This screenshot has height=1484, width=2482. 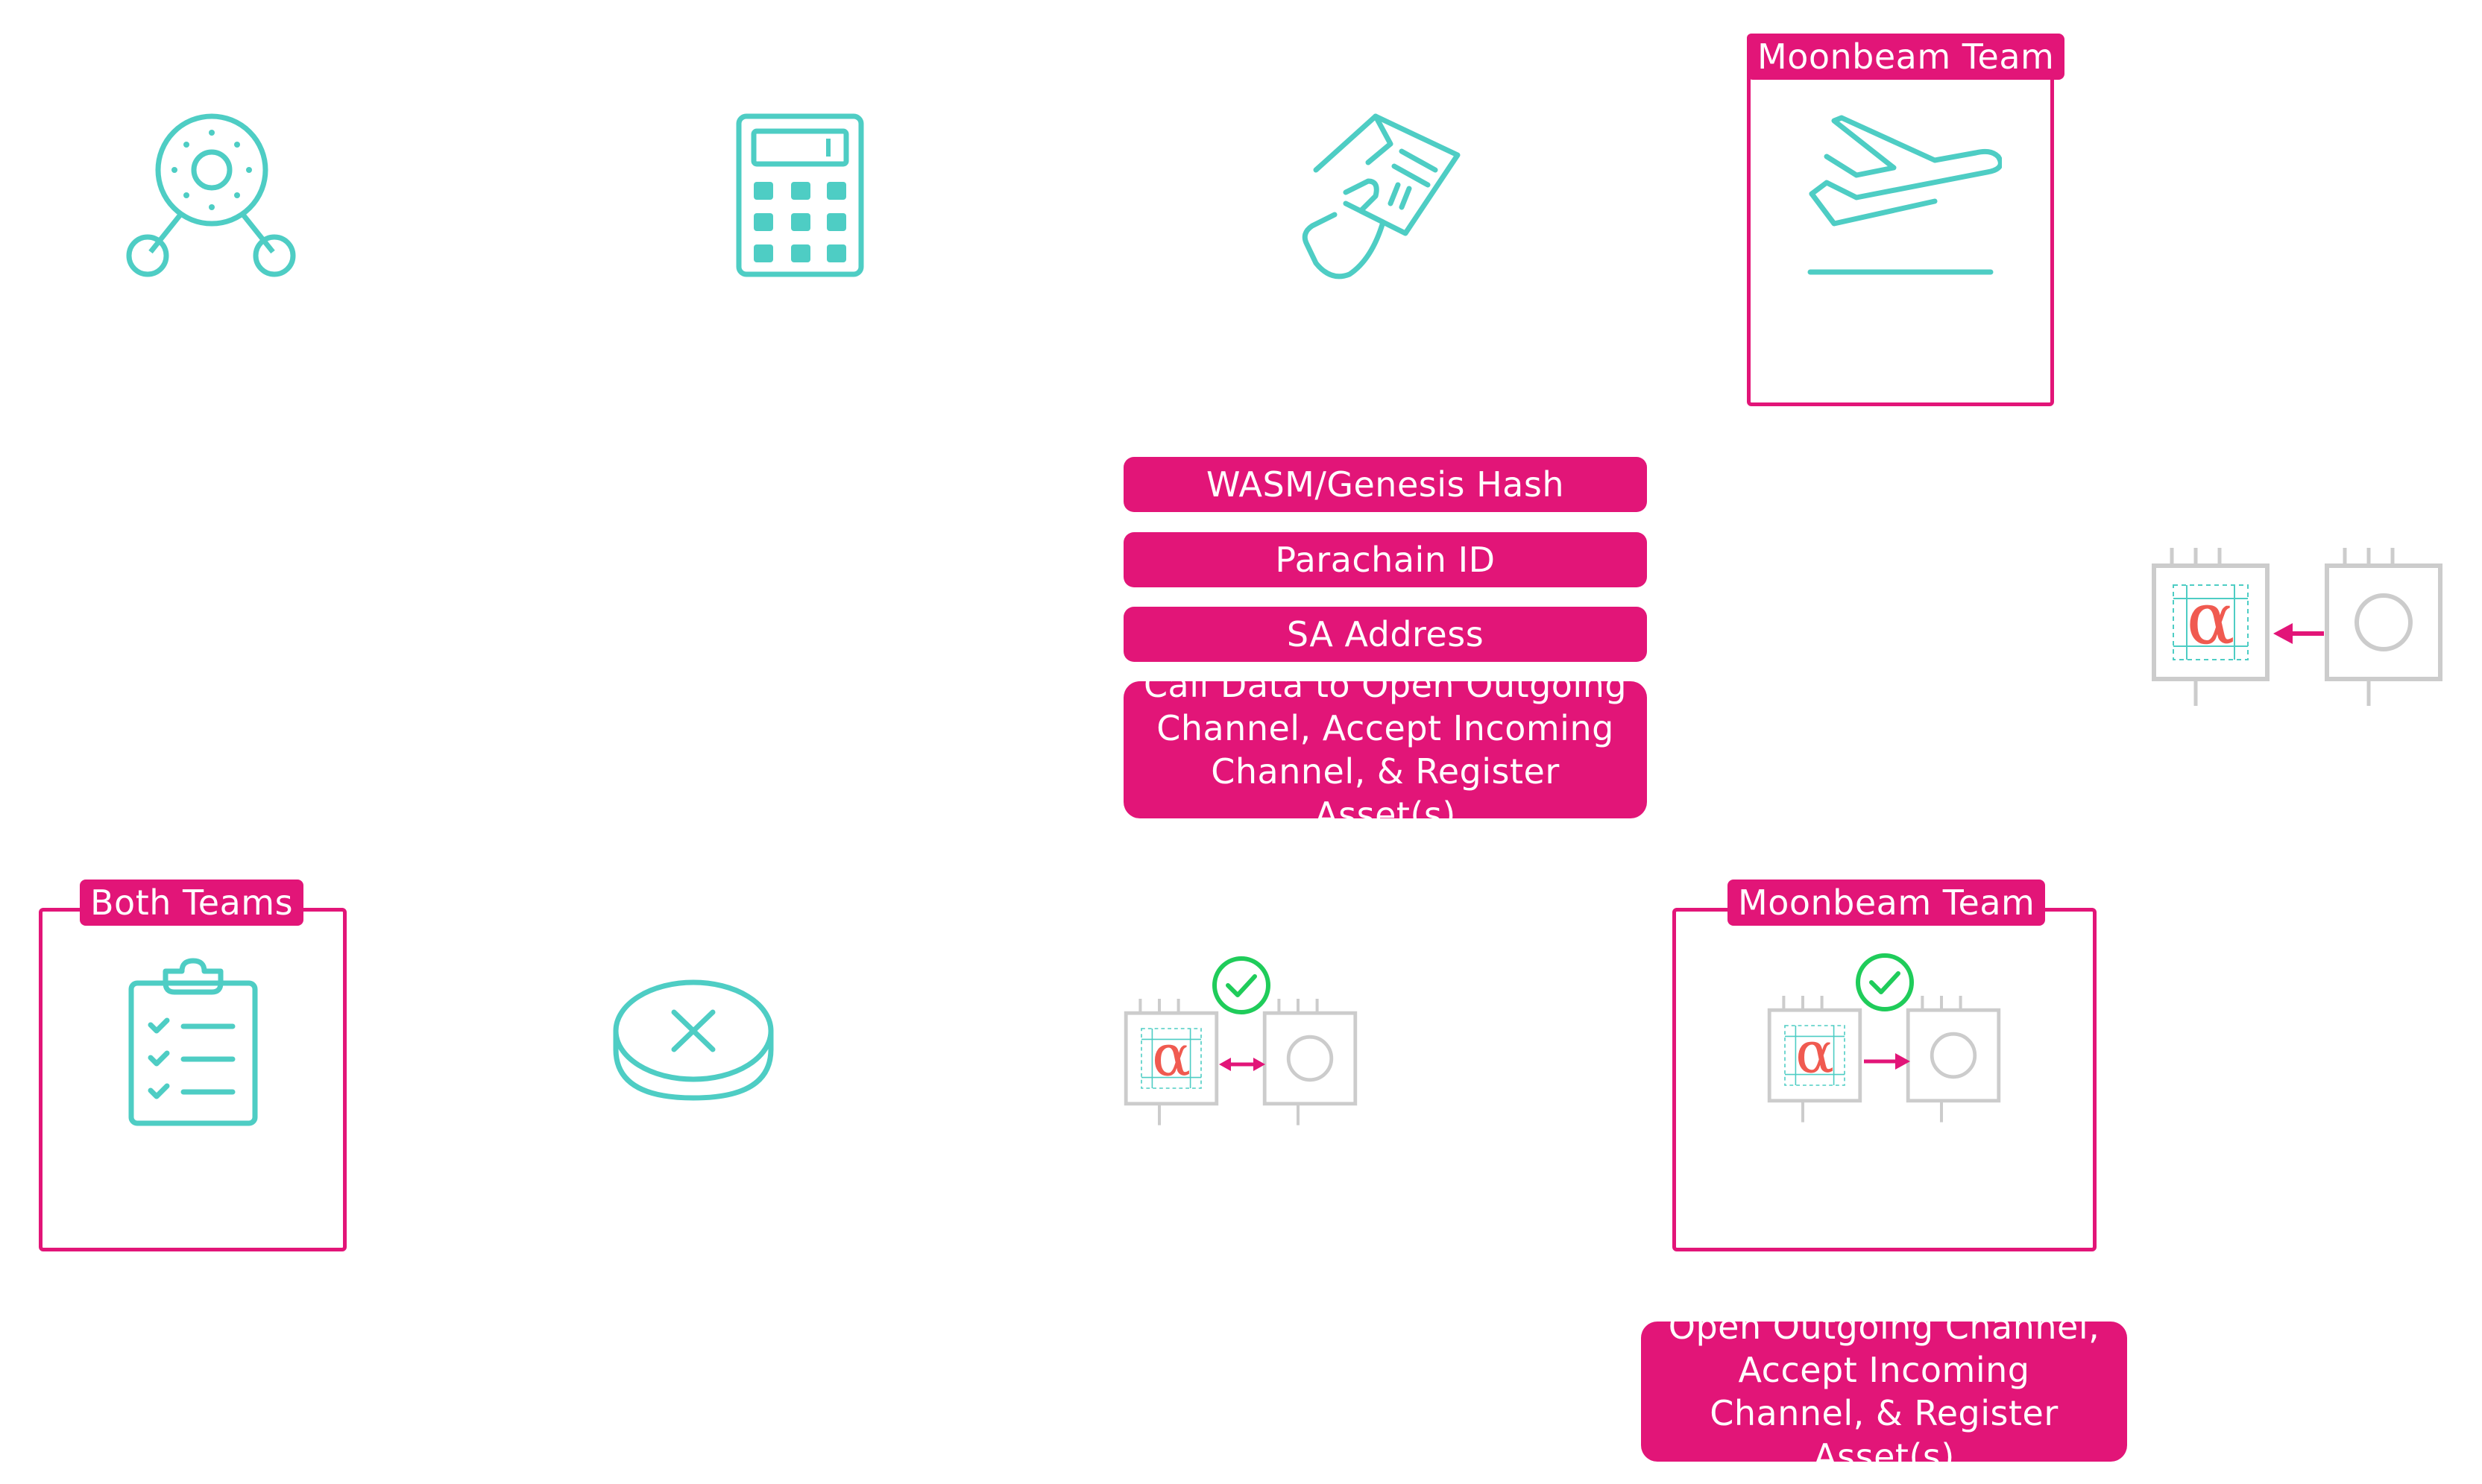 What do you see at coordinates (211, 195) in the screenshot?
I see `node-network-icon` at bounding box center [211, 195].